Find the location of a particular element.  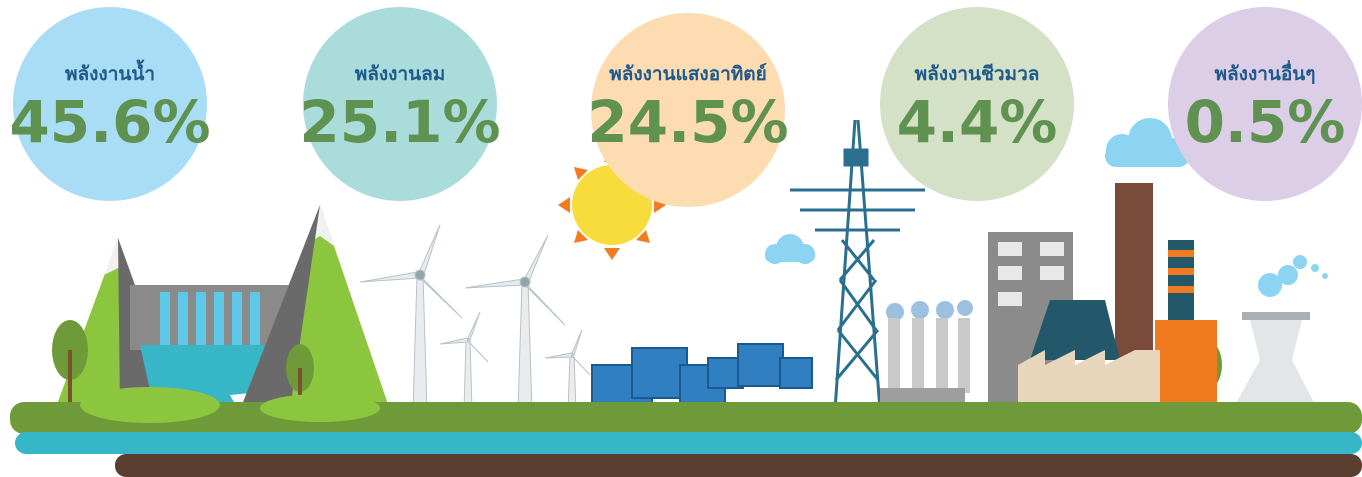

share-biomass: พลังงานชีวมวล 4.4% is located at coordinates (977, 104).